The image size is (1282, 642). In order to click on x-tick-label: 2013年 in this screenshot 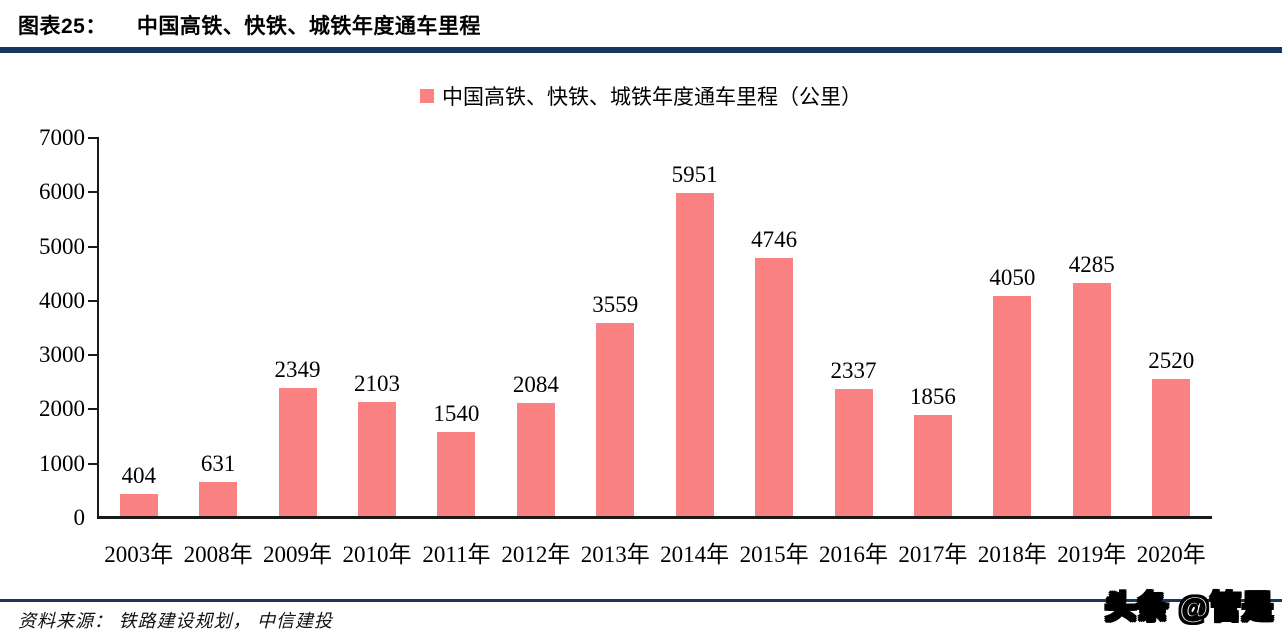, I will do `click(615, 554)`.